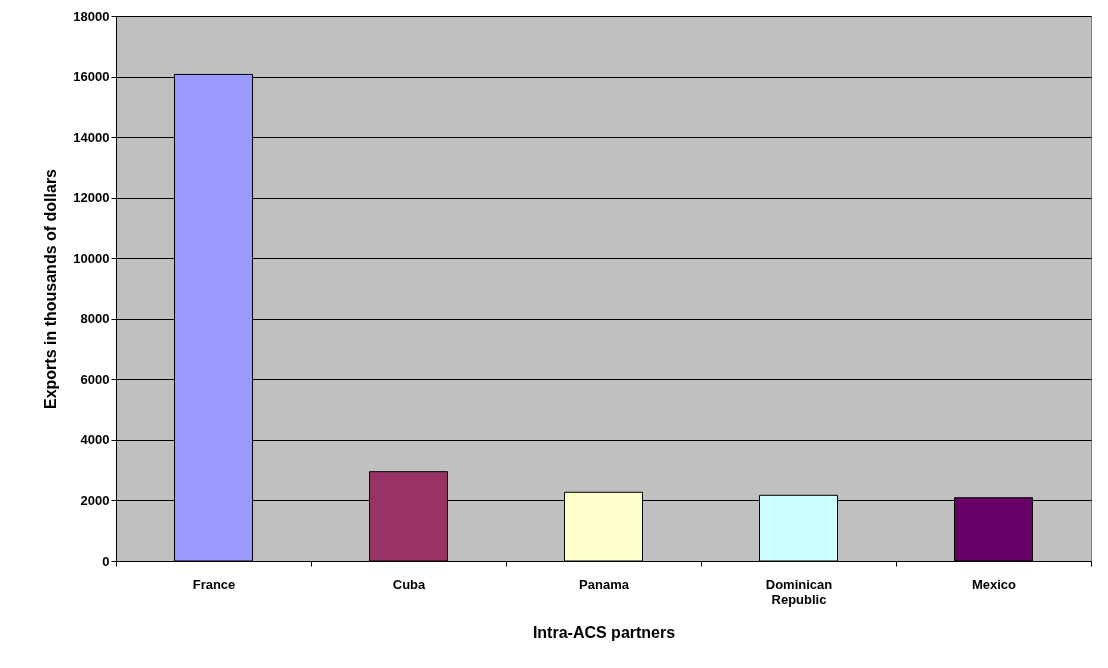  I want to click on x-tick-label: Cuba, so click(409, 584).